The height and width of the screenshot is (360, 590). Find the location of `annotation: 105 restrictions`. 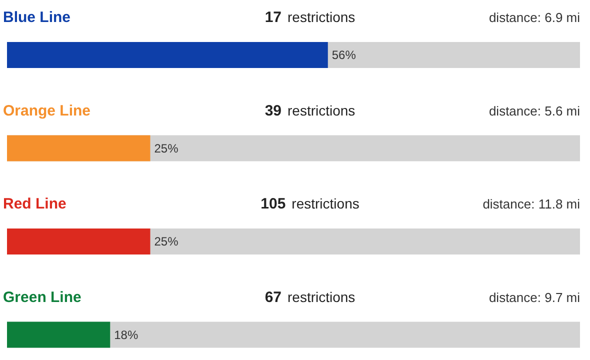

annotation: 105 restrictions is located at coordinates (310, 204).